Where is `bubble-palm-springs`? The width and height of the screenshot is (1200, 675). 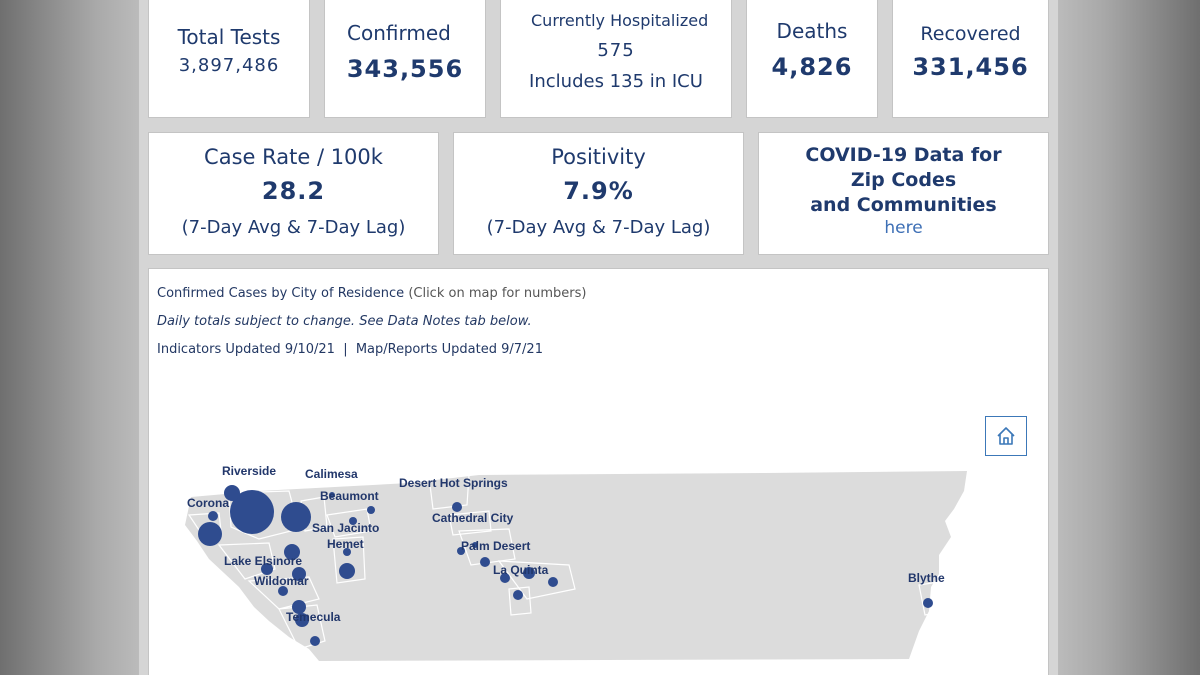 bubble-palm-springs is located at coordinates (475, 545).